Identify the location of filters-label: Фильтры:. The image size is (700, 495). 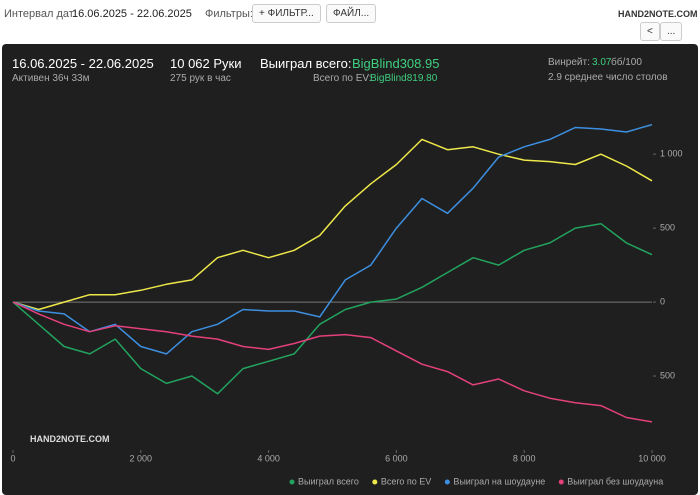
(229, 14).